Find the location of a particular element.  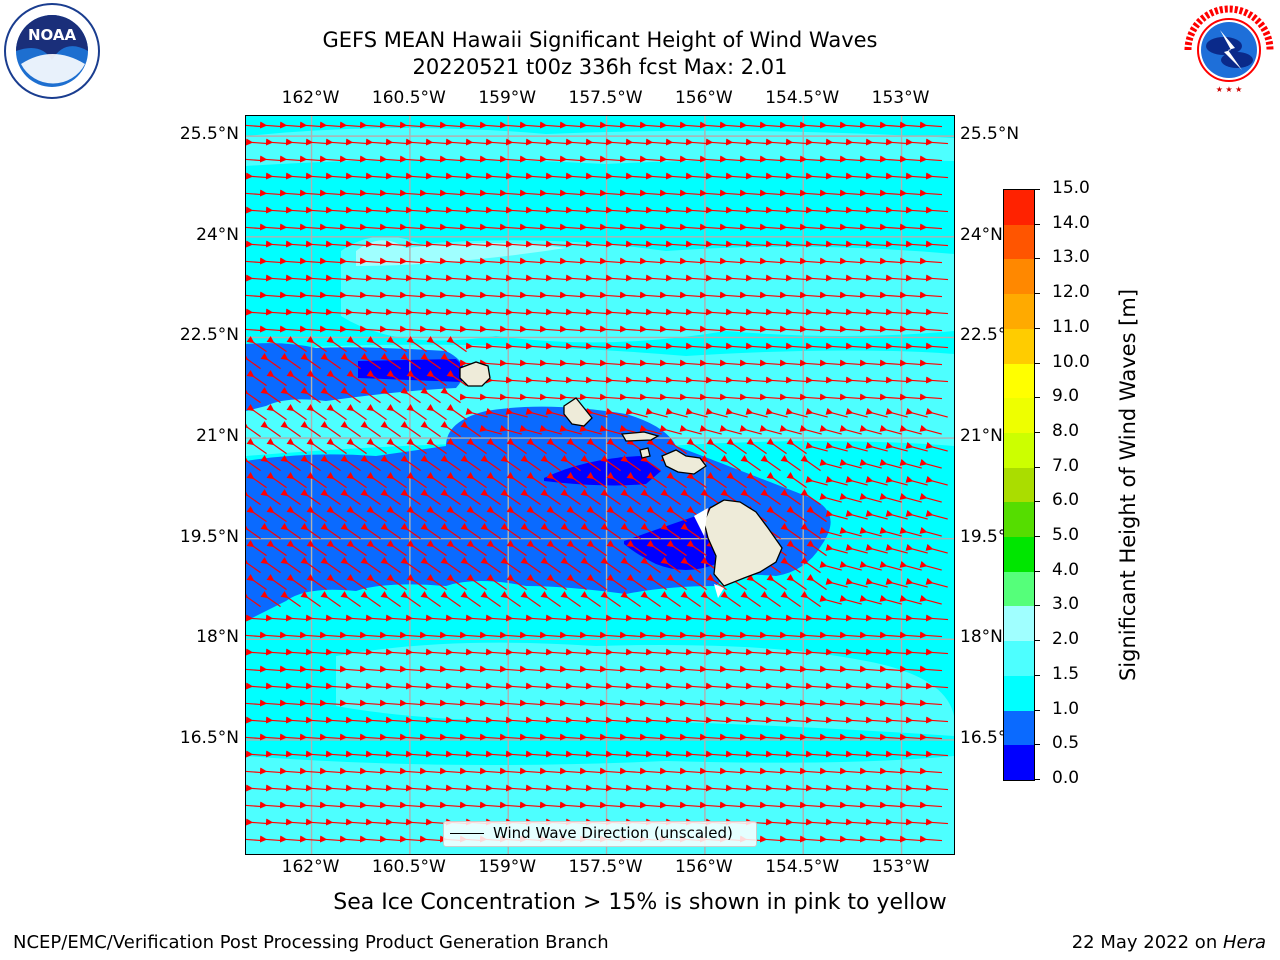

lat-tick-label: 24°N is located at coordinates (217, 234).